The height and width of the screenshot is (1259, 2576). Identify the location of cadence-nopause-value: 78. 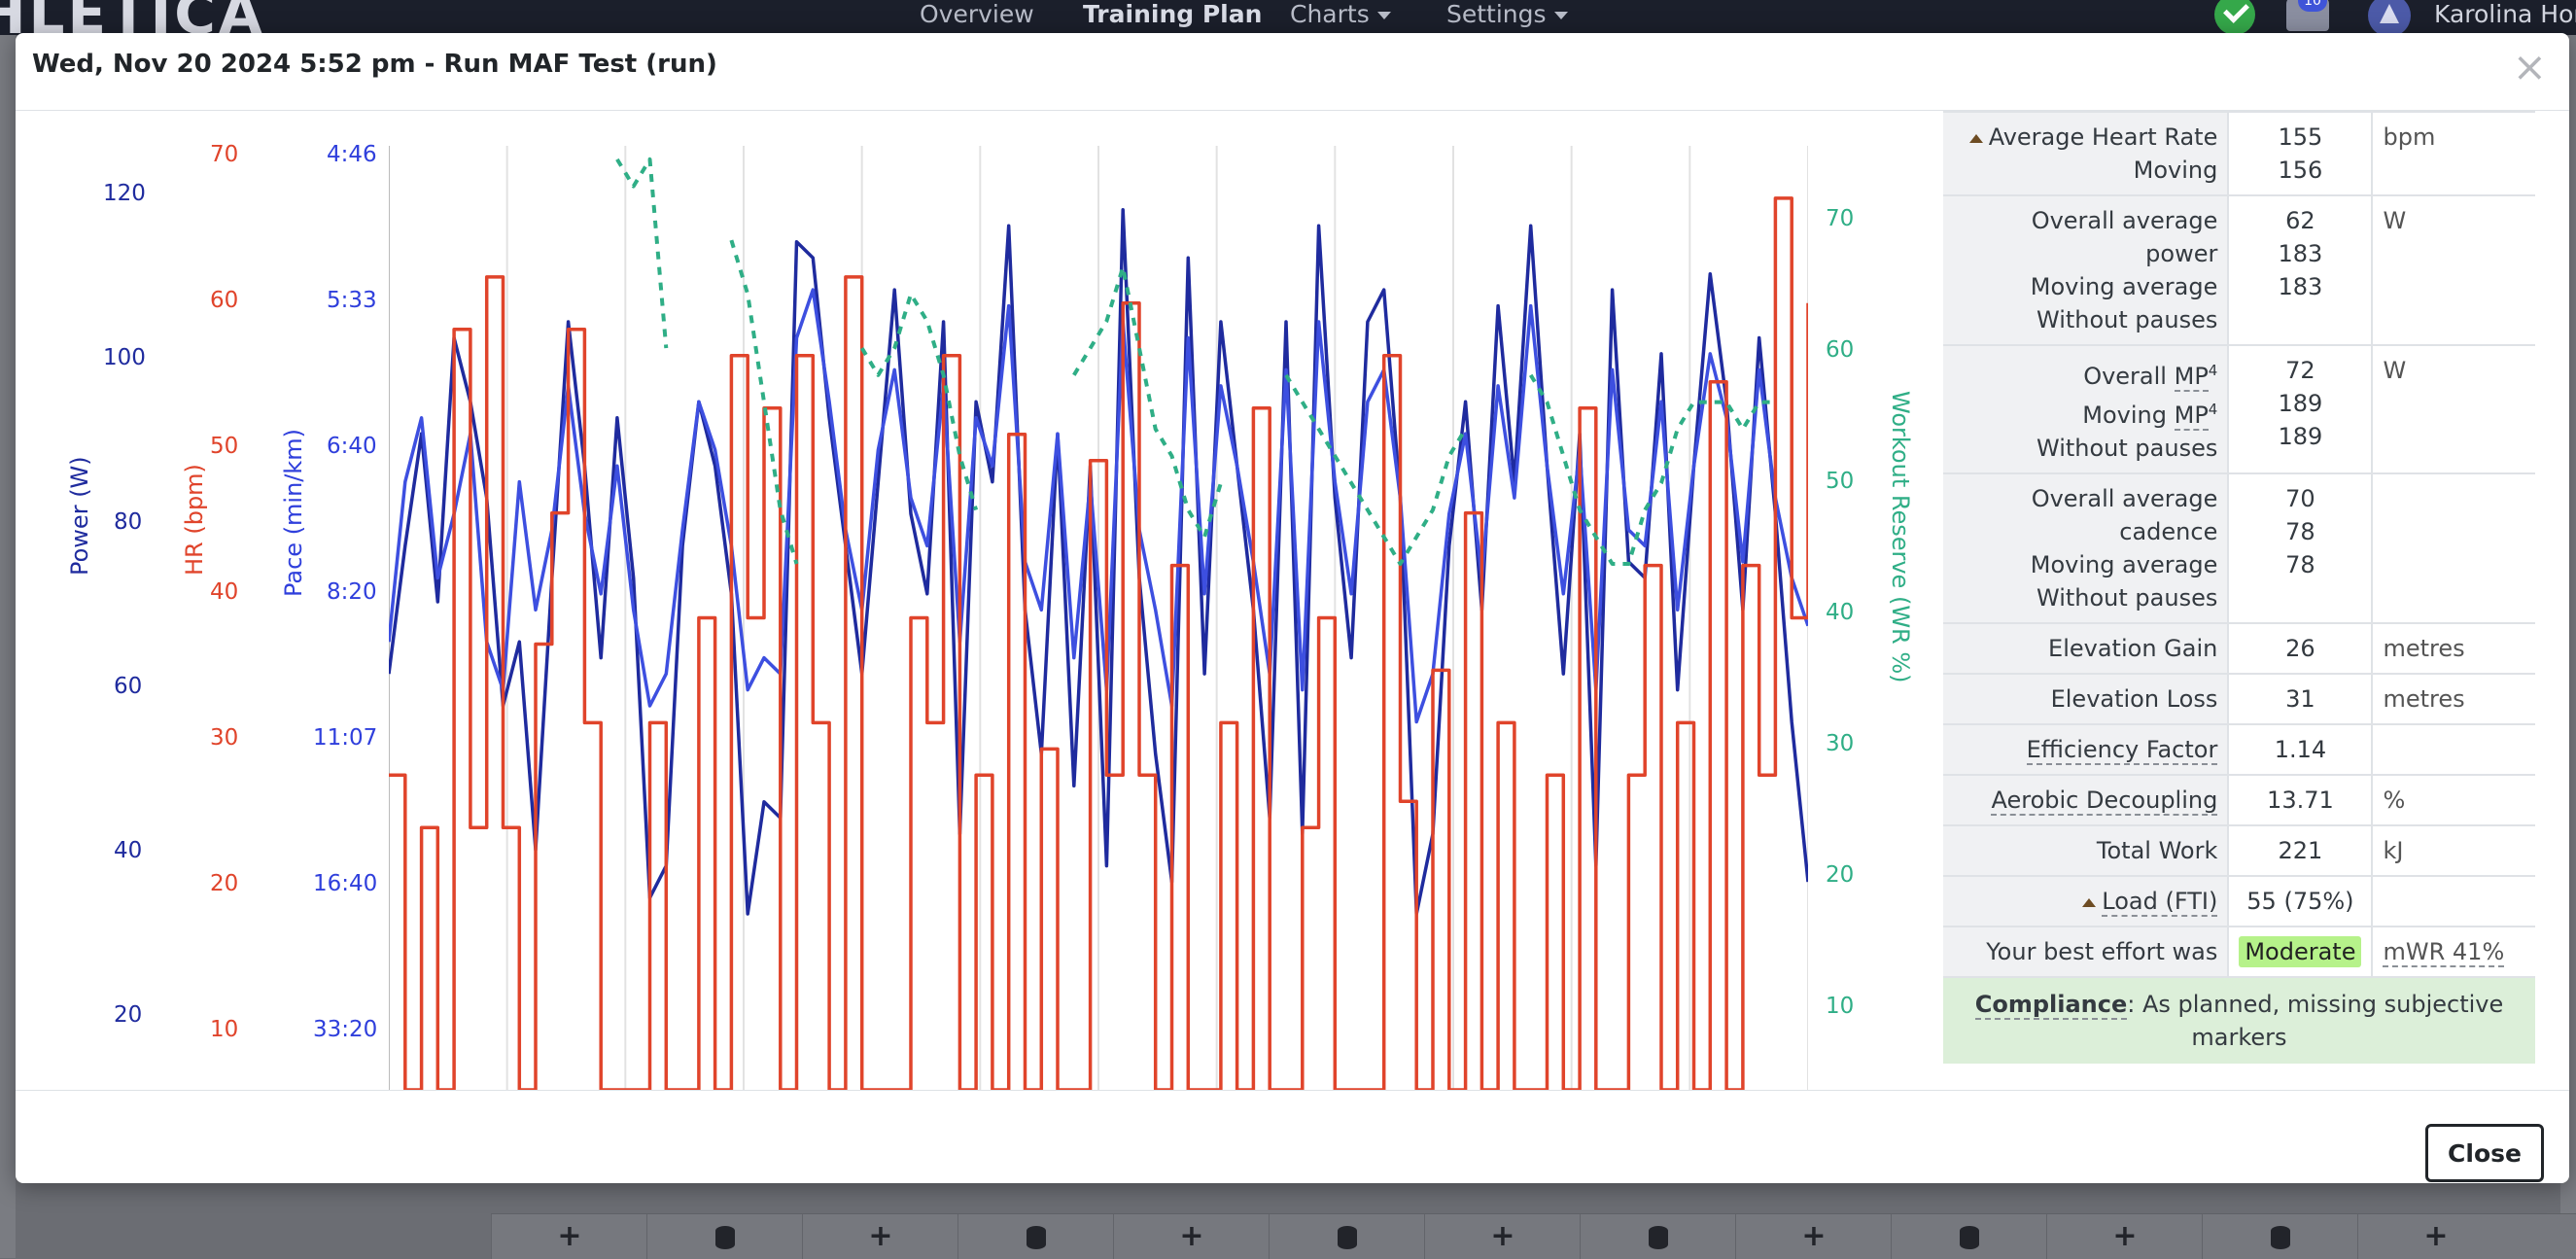
(2300, 565).